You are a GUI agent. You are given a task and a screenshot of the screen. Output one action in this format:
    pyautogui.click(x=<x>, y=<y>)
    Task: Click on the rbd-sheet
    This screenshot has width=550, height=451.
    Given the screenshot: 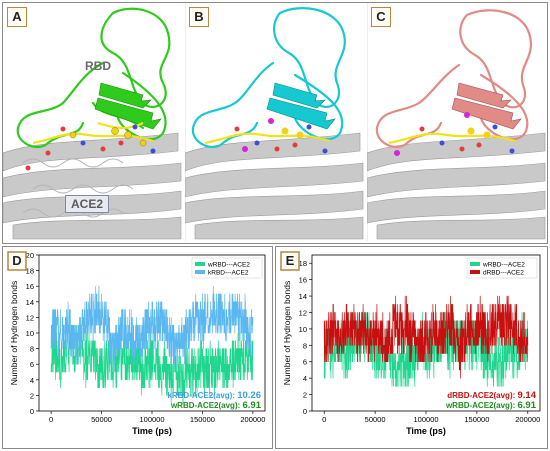 What is the action you would take?
    pyautogui.click(x=128, y=106)
    